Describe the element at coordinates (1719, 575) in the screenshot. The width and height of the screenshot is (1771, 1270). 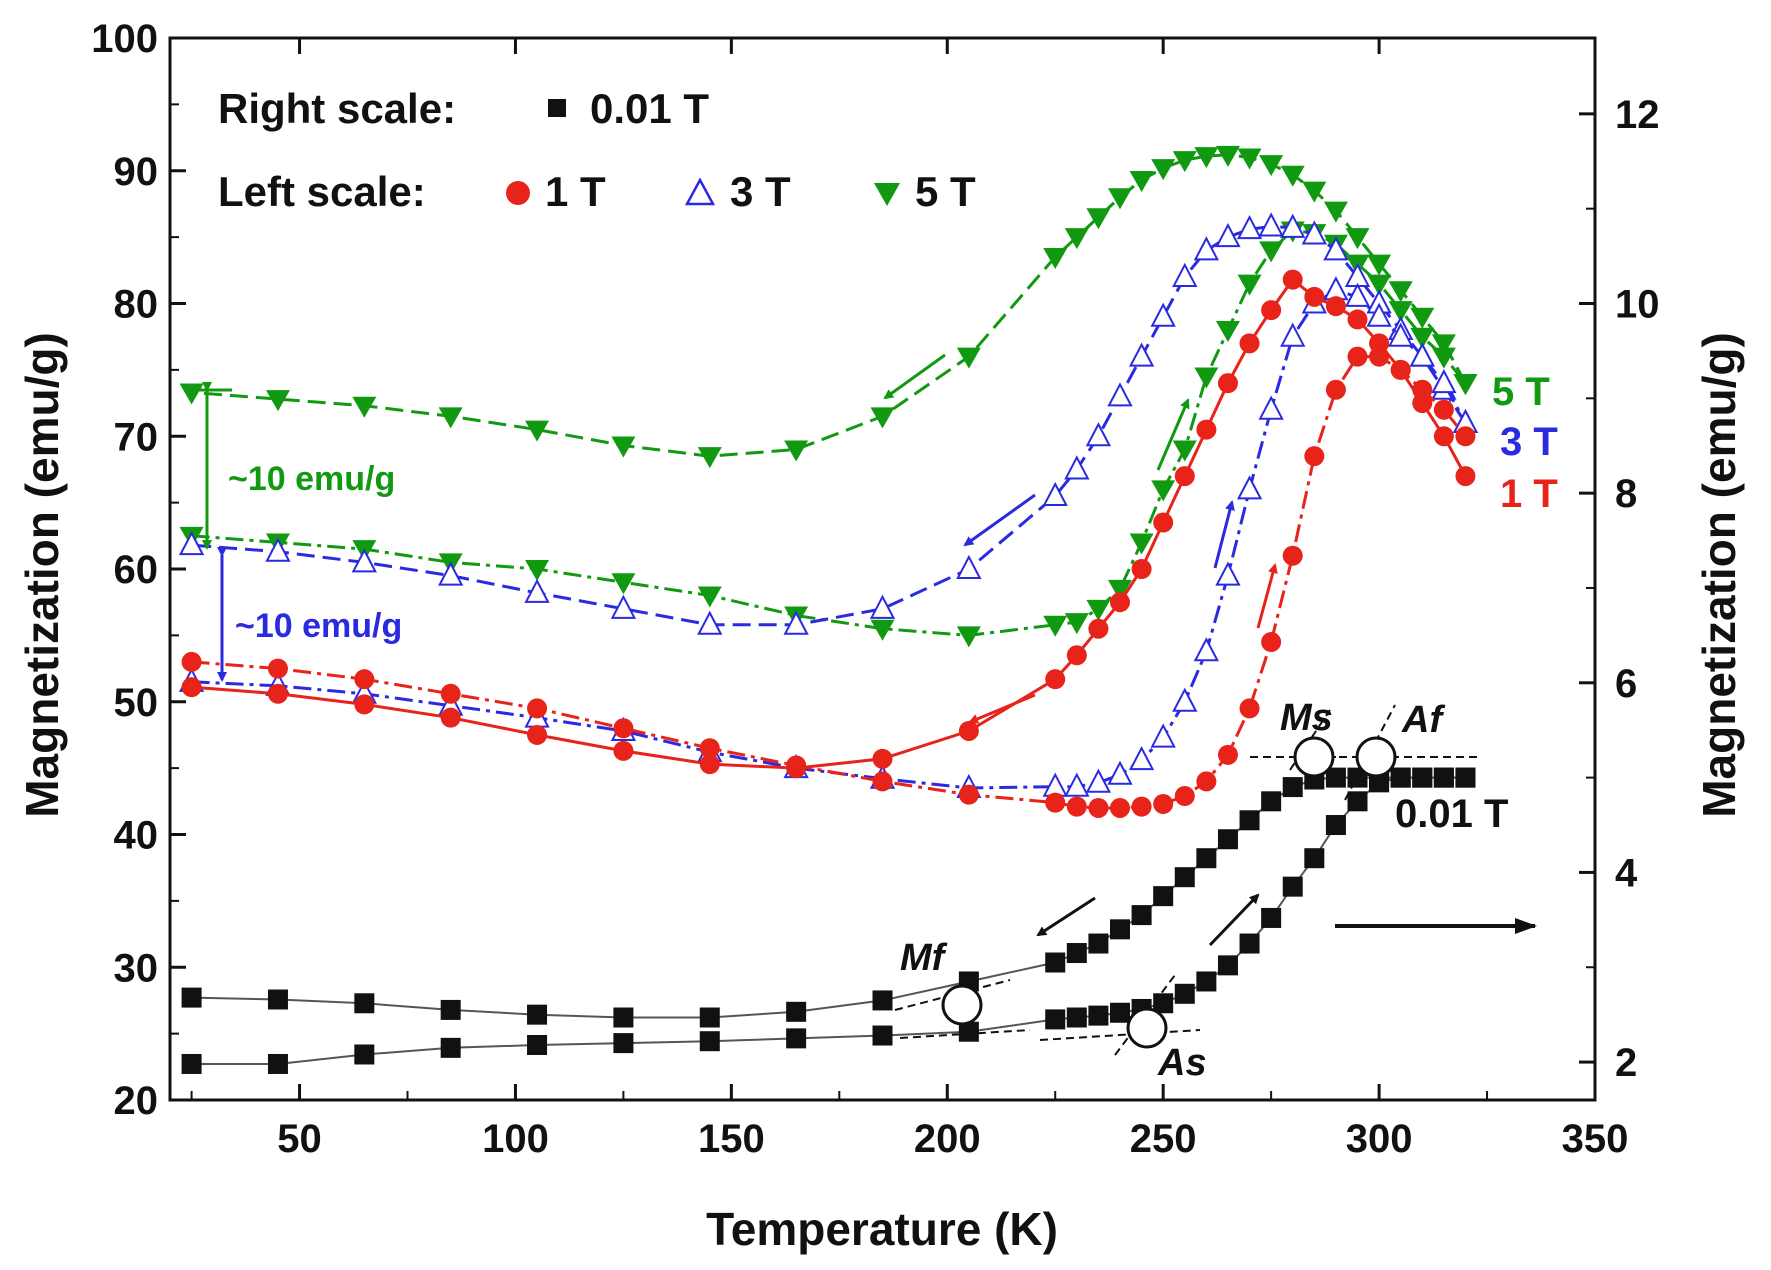
I see `y-axis-title-right: Magnetization (emu/g)` at that location.